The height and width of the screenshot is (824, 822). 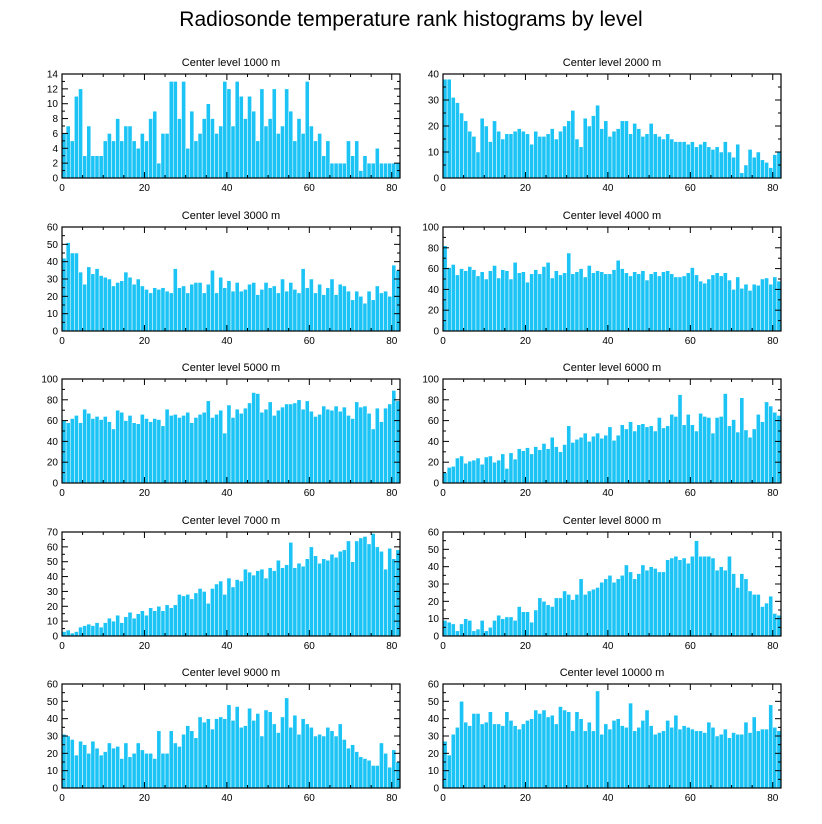 I want to click on y-tick-label: 10, so click(x=434, y=619).